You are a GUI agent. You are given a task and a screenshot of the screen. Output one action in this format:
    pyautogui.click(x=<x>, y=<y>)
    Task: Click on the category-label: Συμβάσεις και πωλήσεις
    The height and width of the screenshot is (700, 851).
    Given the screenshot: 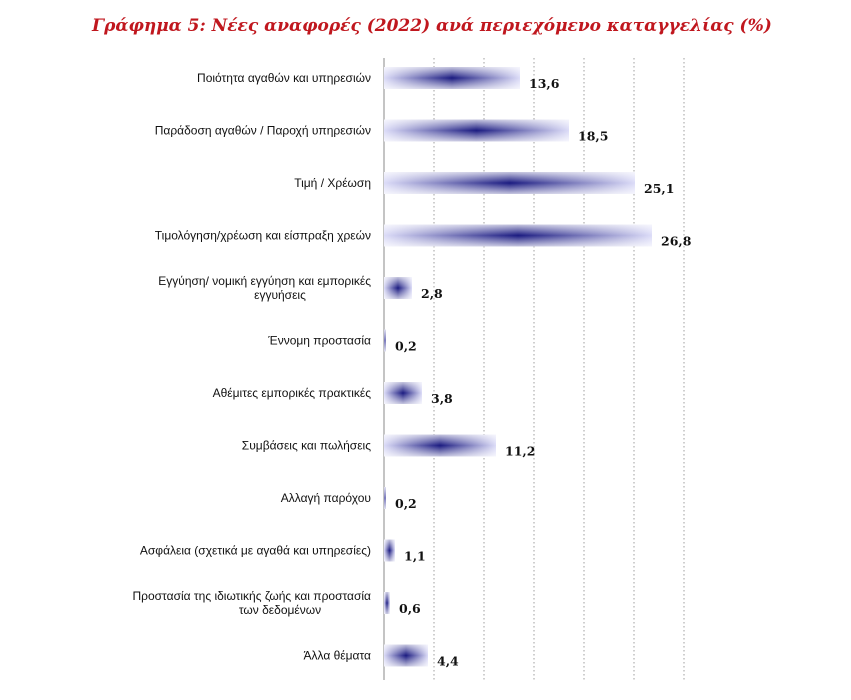 What is the action you would take?
    pyautogui.click(x=306, y=446)
    